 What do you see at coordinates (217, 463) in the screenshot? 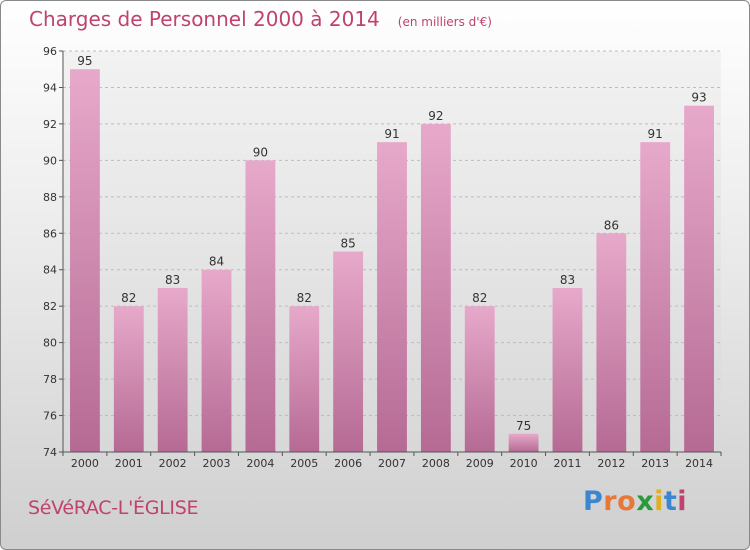
I see `x-tick-label-2003: 2003` at bounding box center [217, 463].